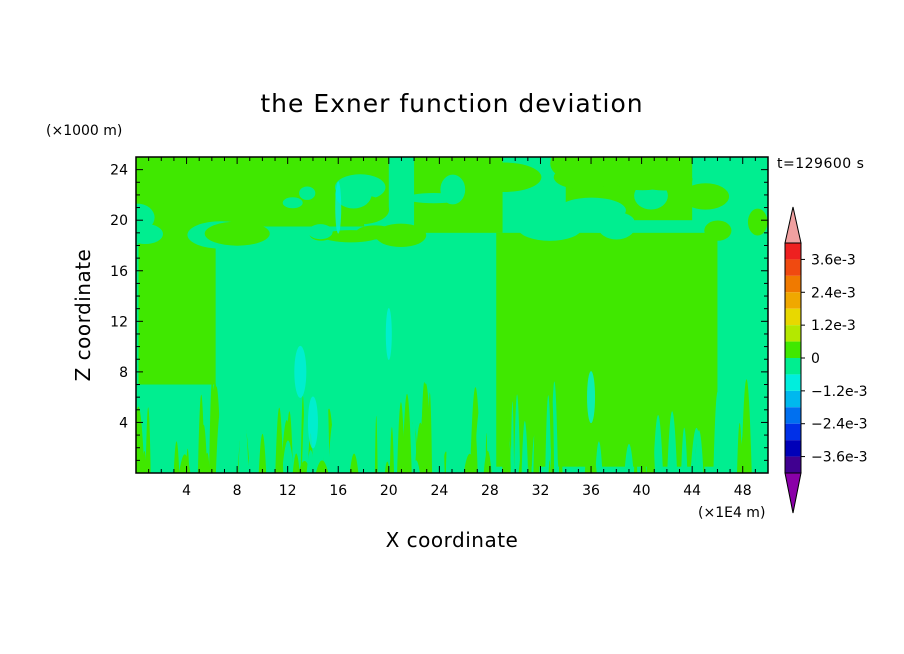  Describe the element at coordinates (793, 225) in the screenshot. I see `colorbar-over-arrow` at that location.